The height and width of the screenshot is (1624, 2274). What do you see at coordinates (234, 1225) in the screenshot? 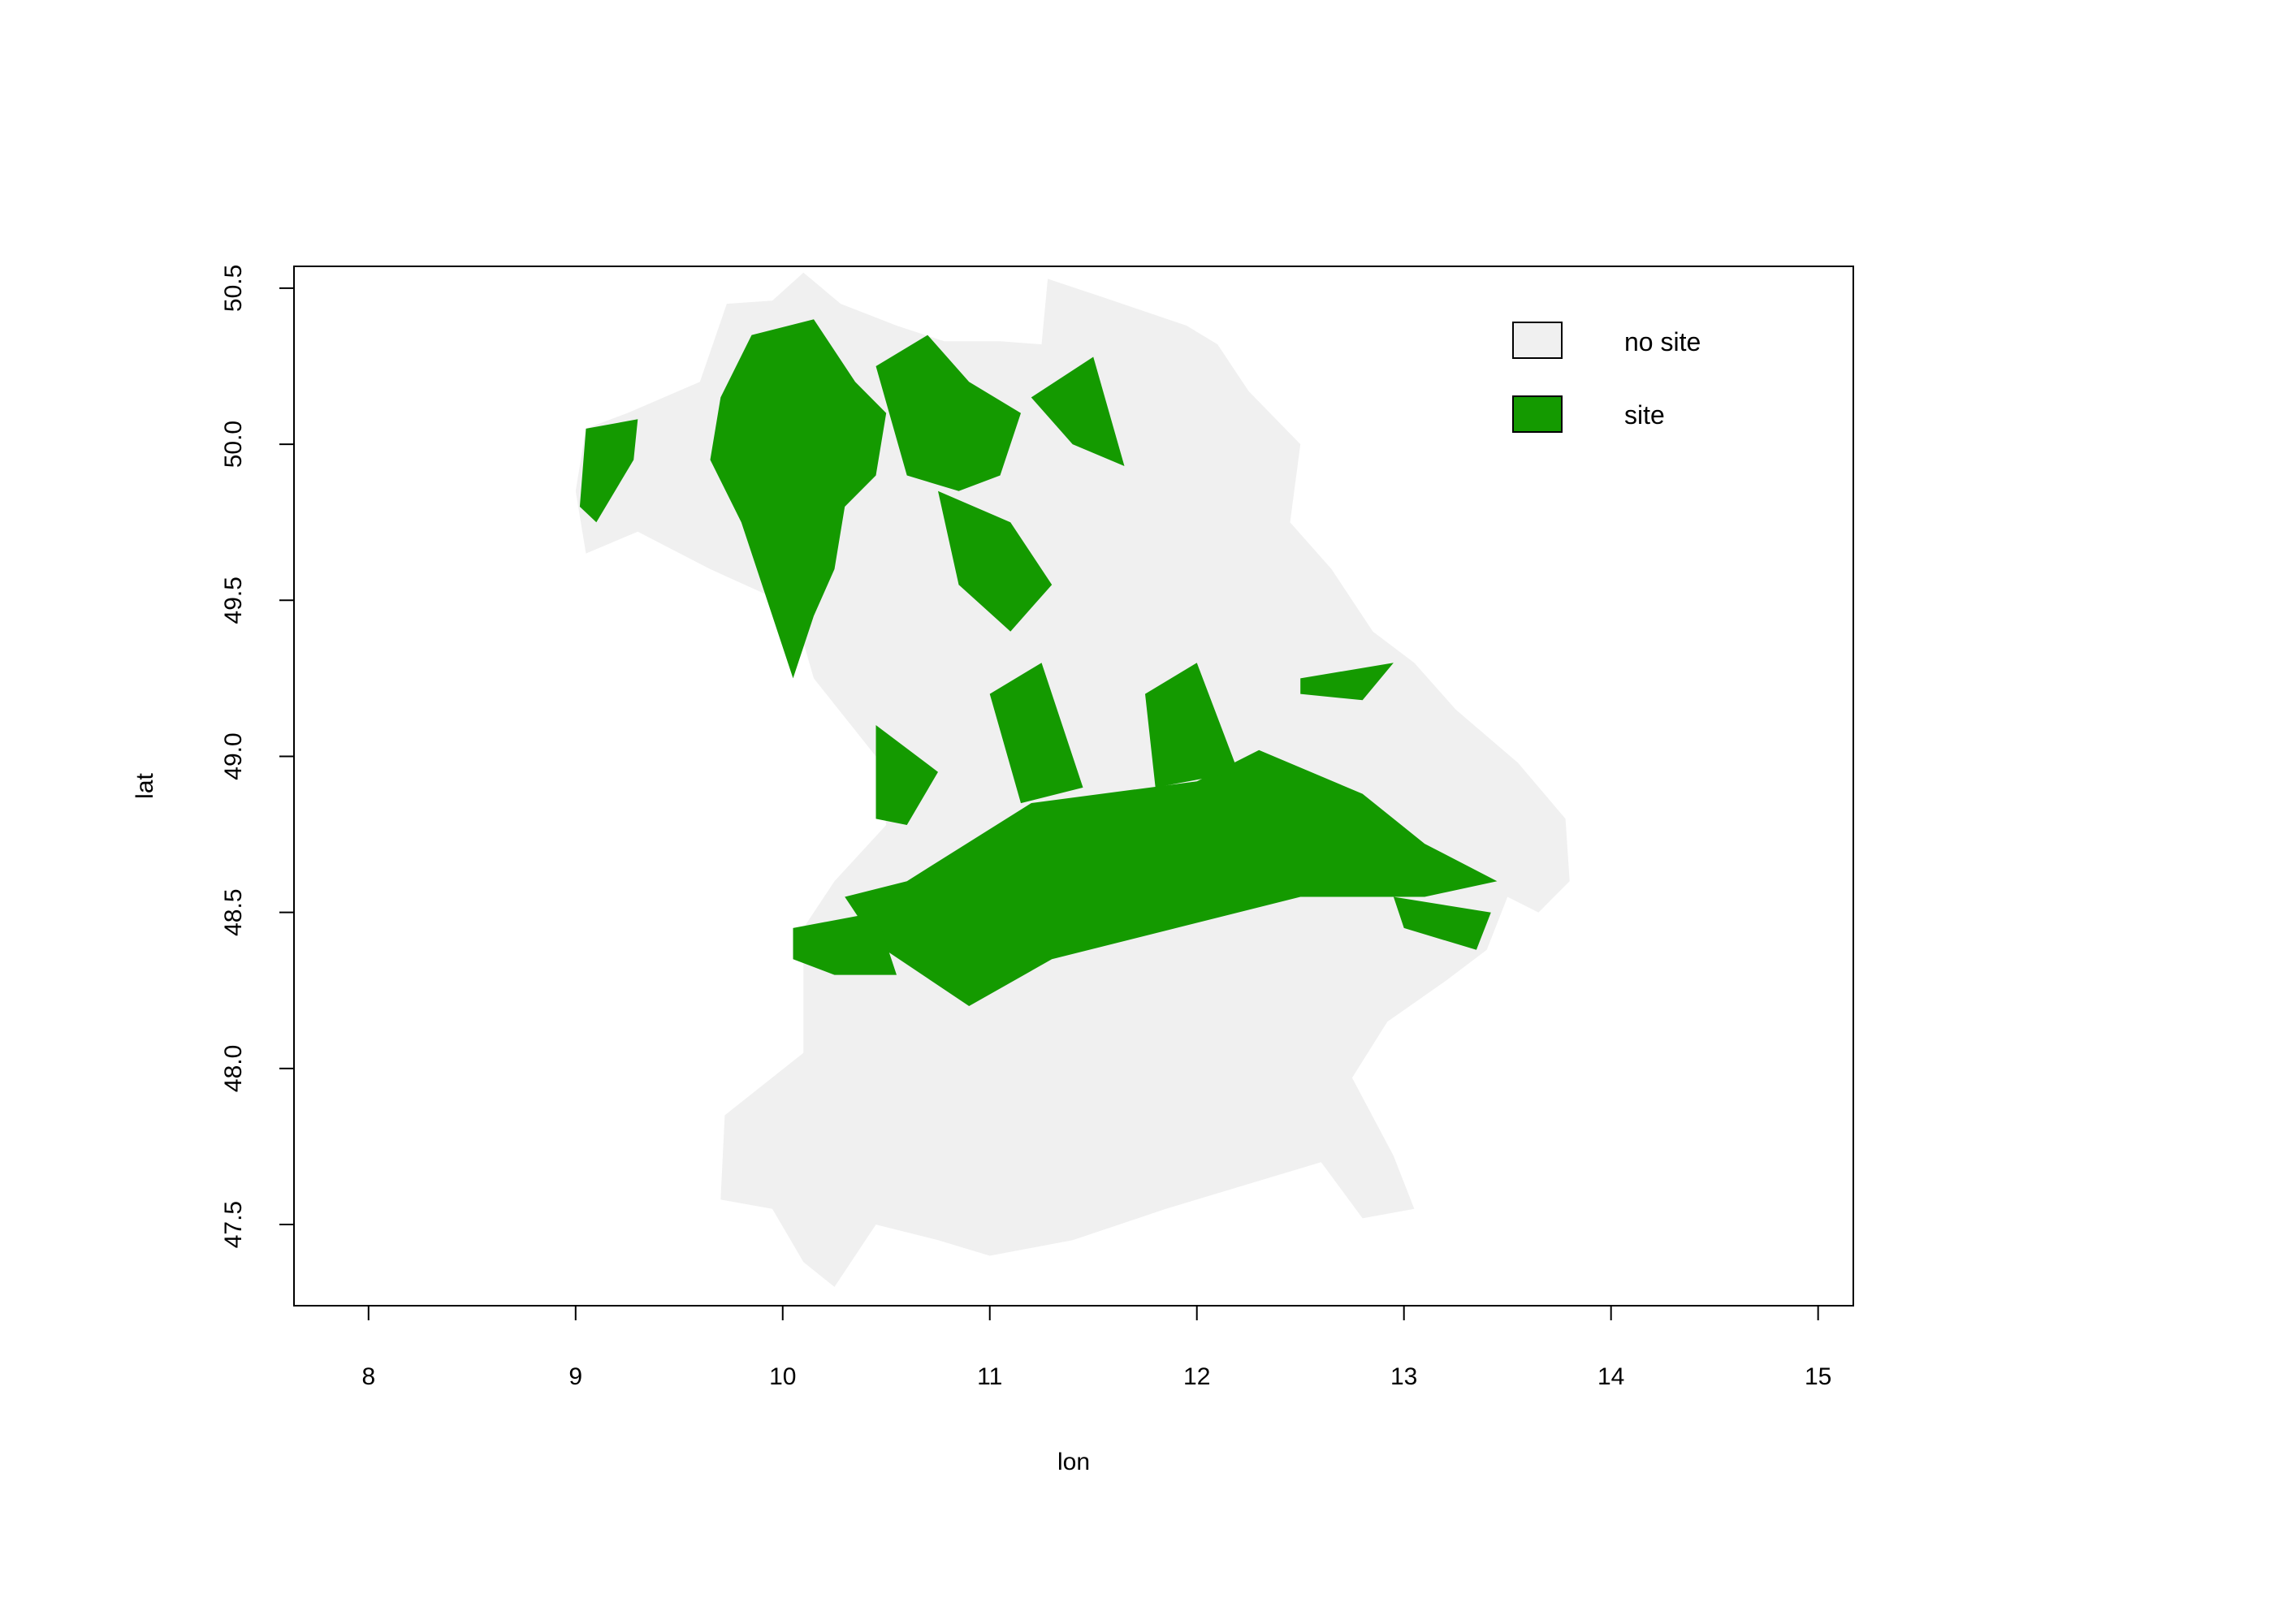
I see `y-tick-label: 47.5` at bounding box center [234, 1225].